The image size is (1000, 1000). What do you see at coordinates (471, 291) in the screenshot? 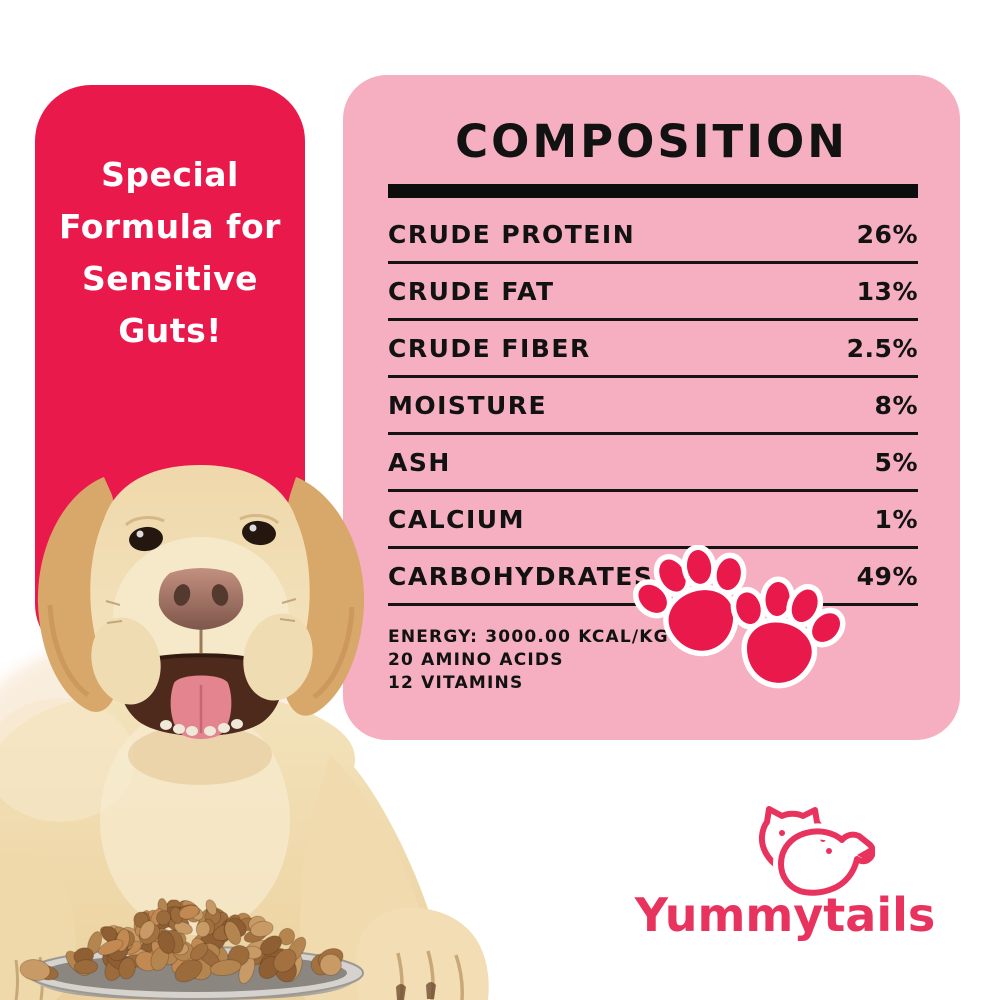
I see `row-label: CRUDE FAT` at bounding box center [471, 291].